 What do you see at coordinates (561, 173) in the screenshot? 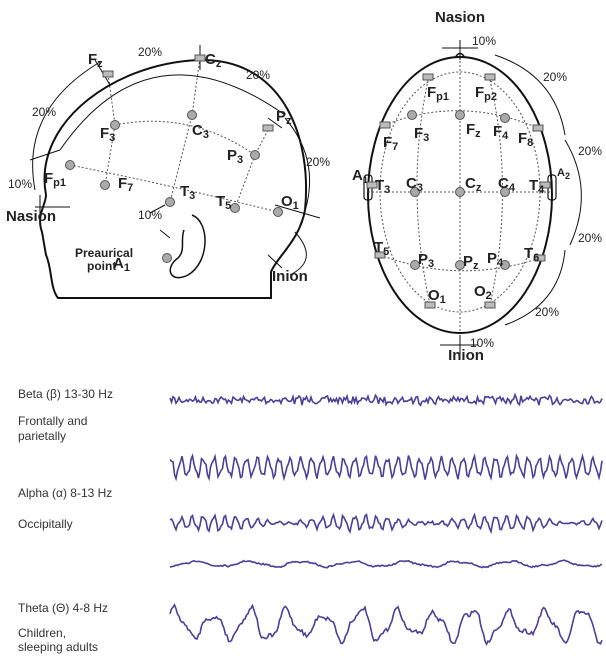
I see `electrode-letter: A` at bounding box center [561, 173].